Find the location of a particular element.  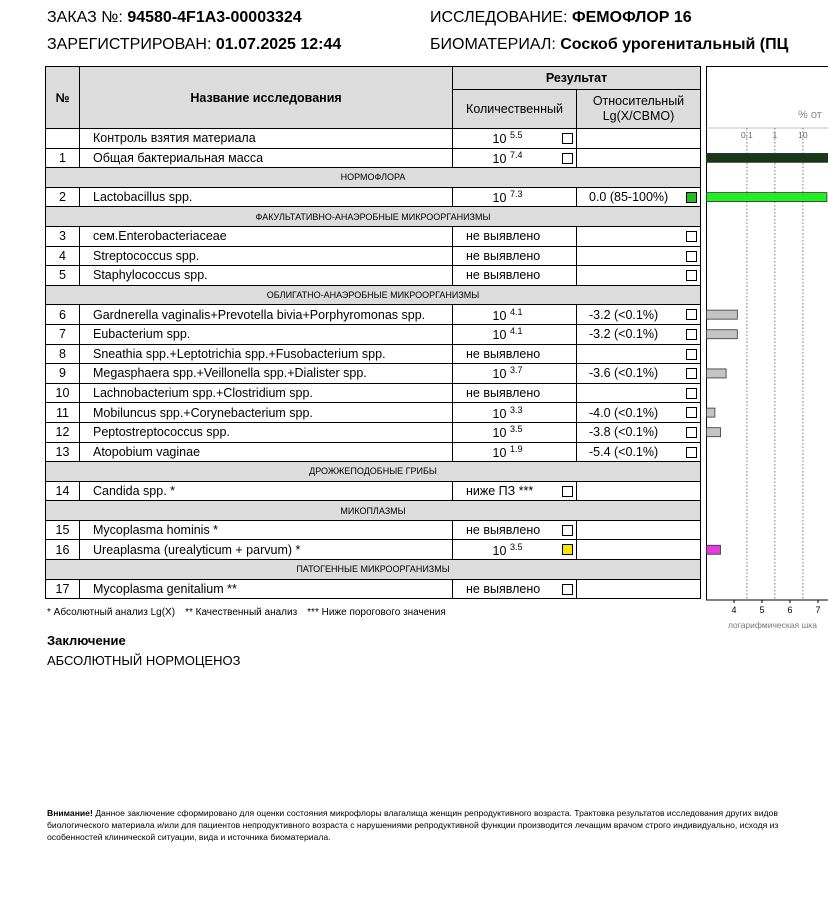

row-number: 3 is located at coordinates (62, 236).